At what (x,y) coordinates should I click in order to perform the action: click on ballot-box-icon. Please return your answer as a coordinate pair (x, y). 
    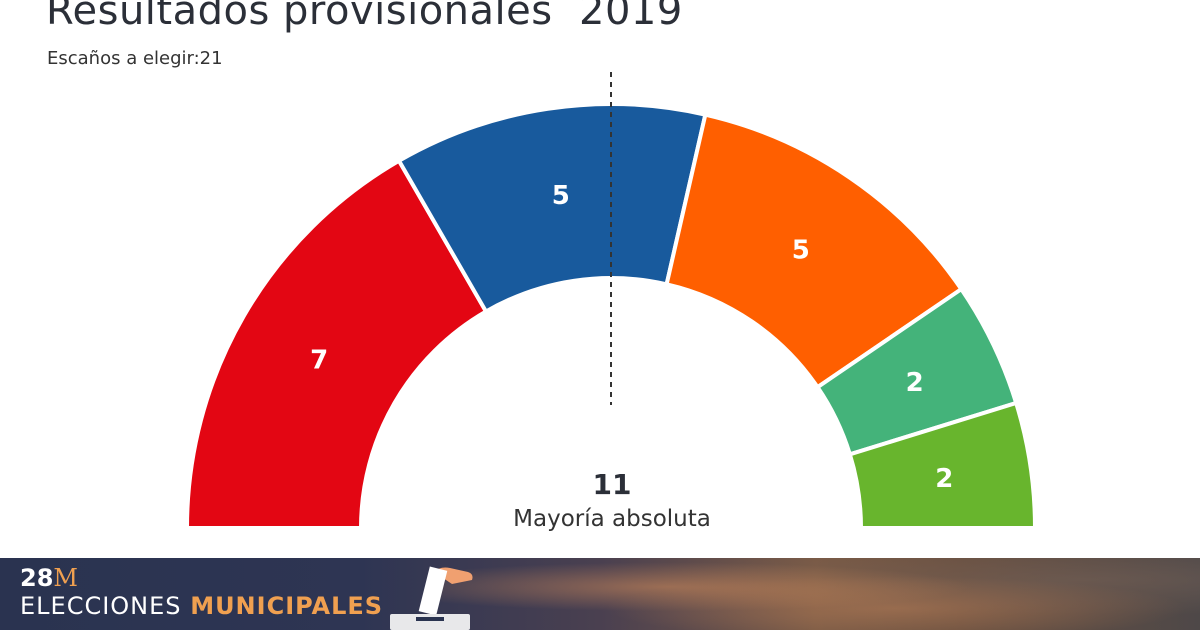
    Looking at the image, I should click on (431, 598).